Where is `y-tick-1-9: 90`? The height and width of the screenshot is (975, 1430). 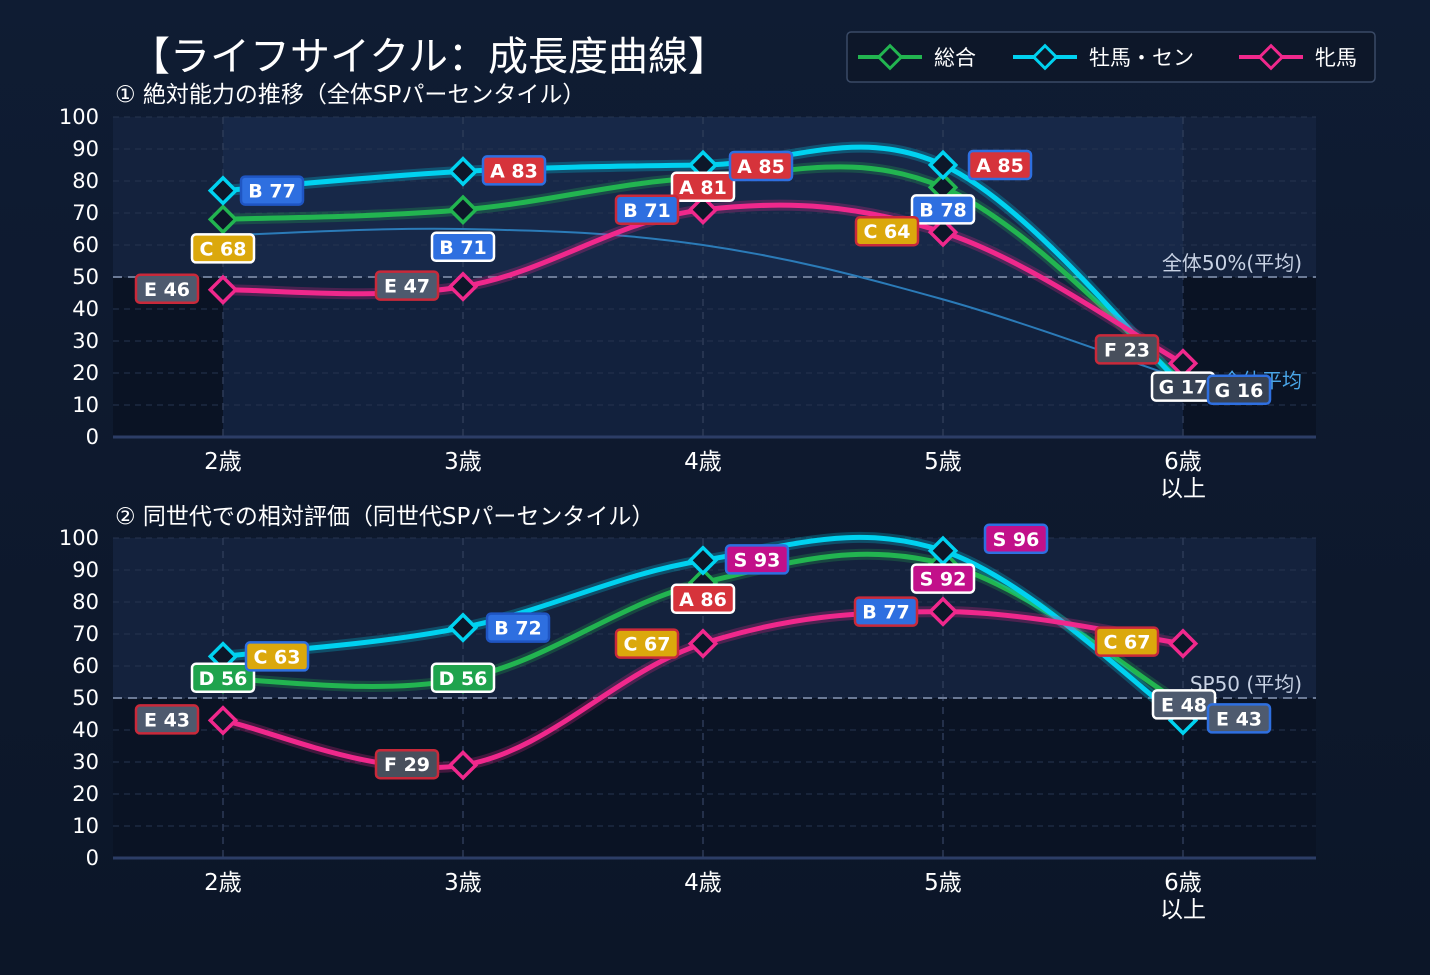
y-tick-1-9: 90 is located at coordinates (85, 570).